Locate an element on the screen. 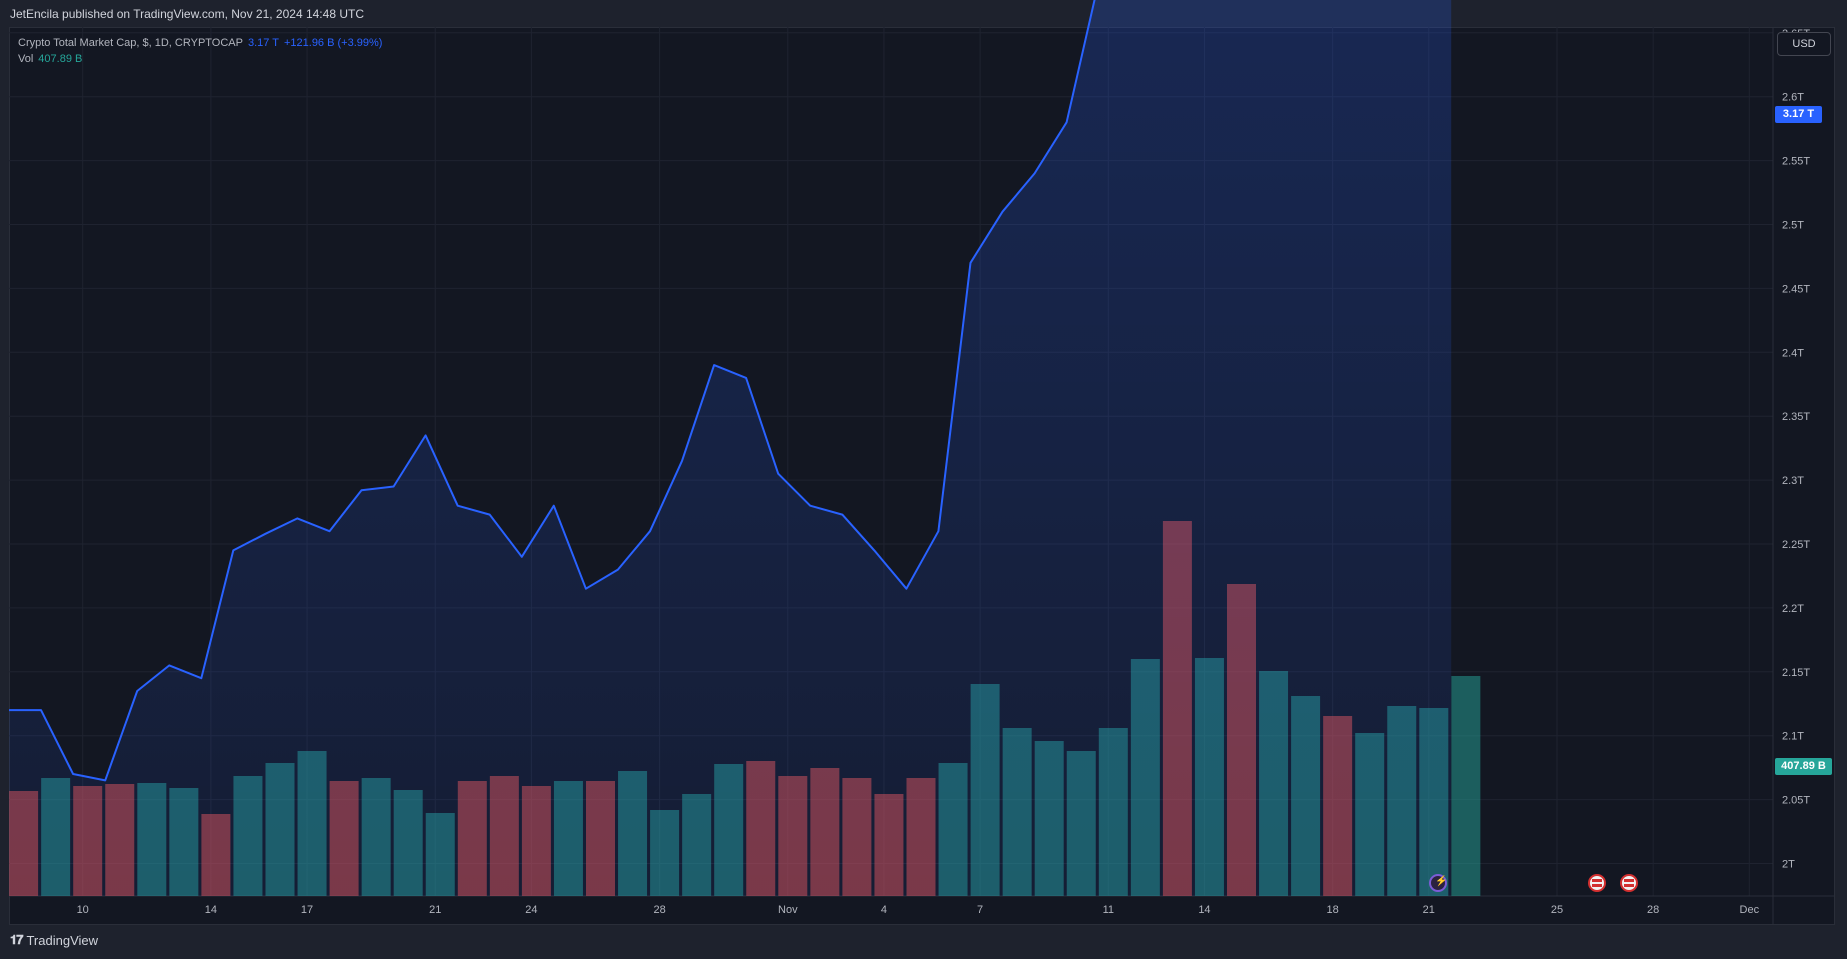 The image size is (1847, 959). x-tick-label: Nov is located at coordinates (788, 910).